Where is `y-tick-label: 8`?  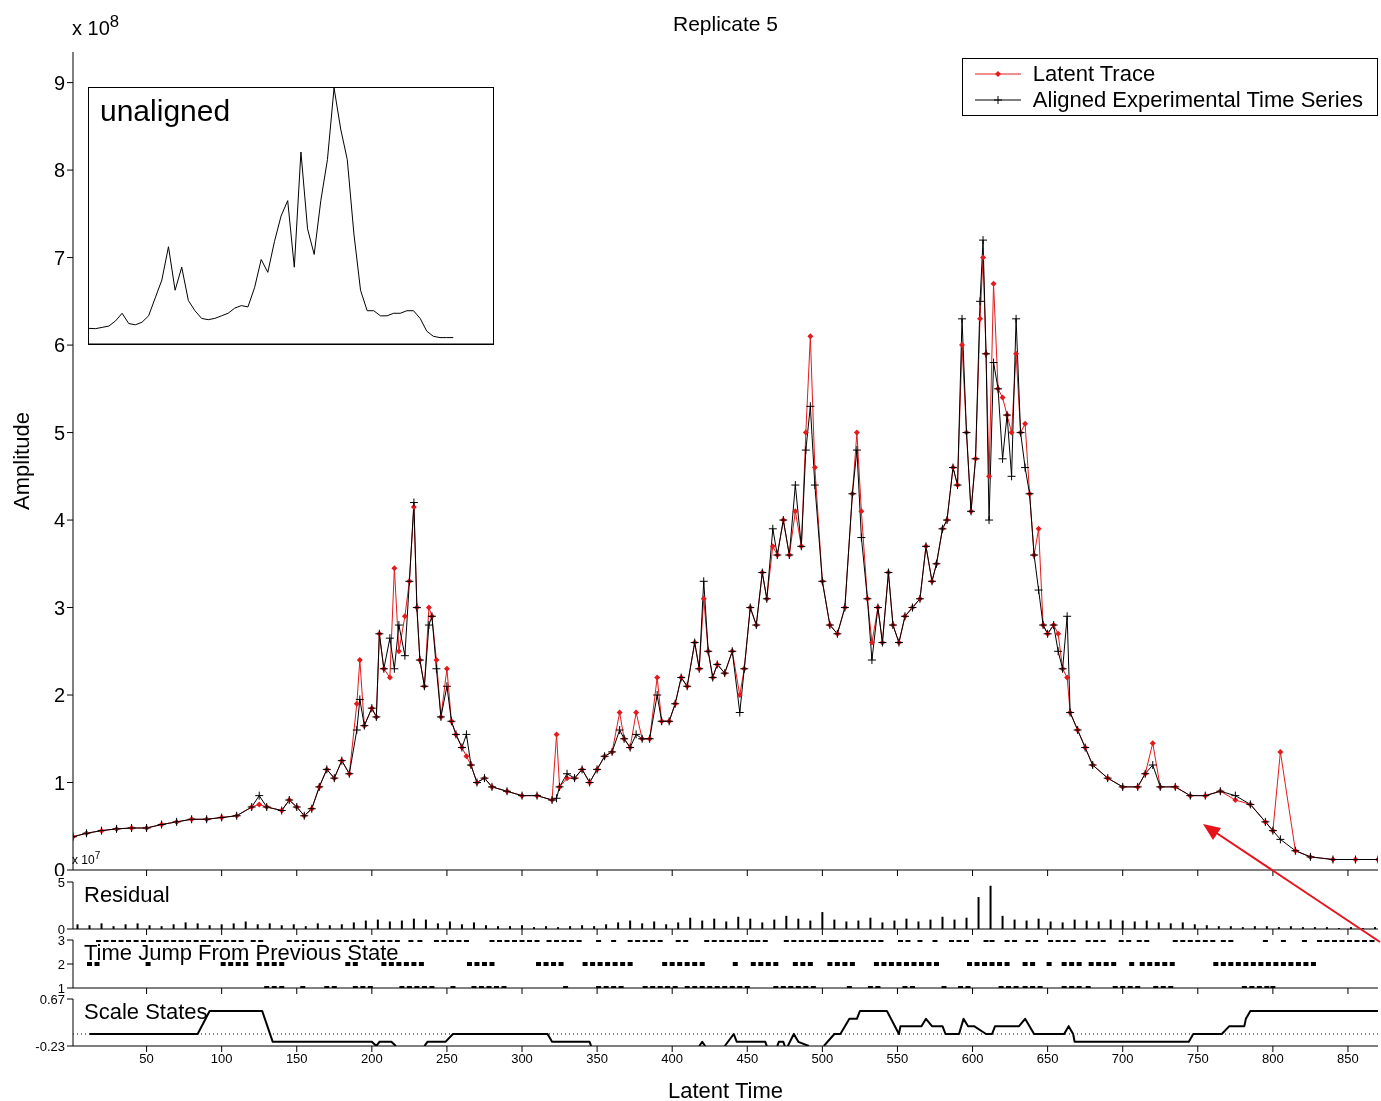
y-tick-label: 8 is located at coordinates (59, 170).